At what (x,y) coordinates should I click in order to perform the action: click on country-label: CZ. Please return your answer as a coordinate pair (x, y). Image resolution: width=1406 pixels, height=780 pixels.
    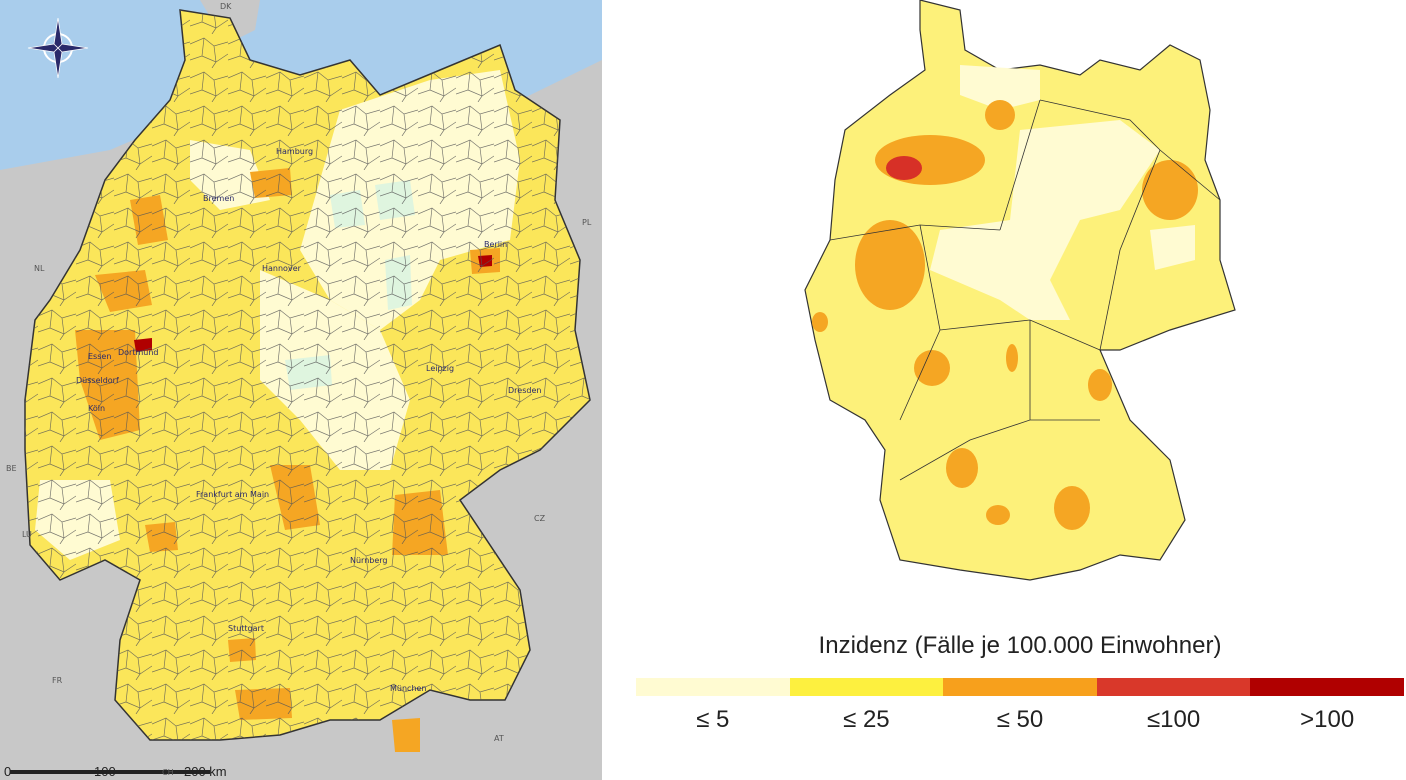
    Looking at the image, I should click on (540, 518).